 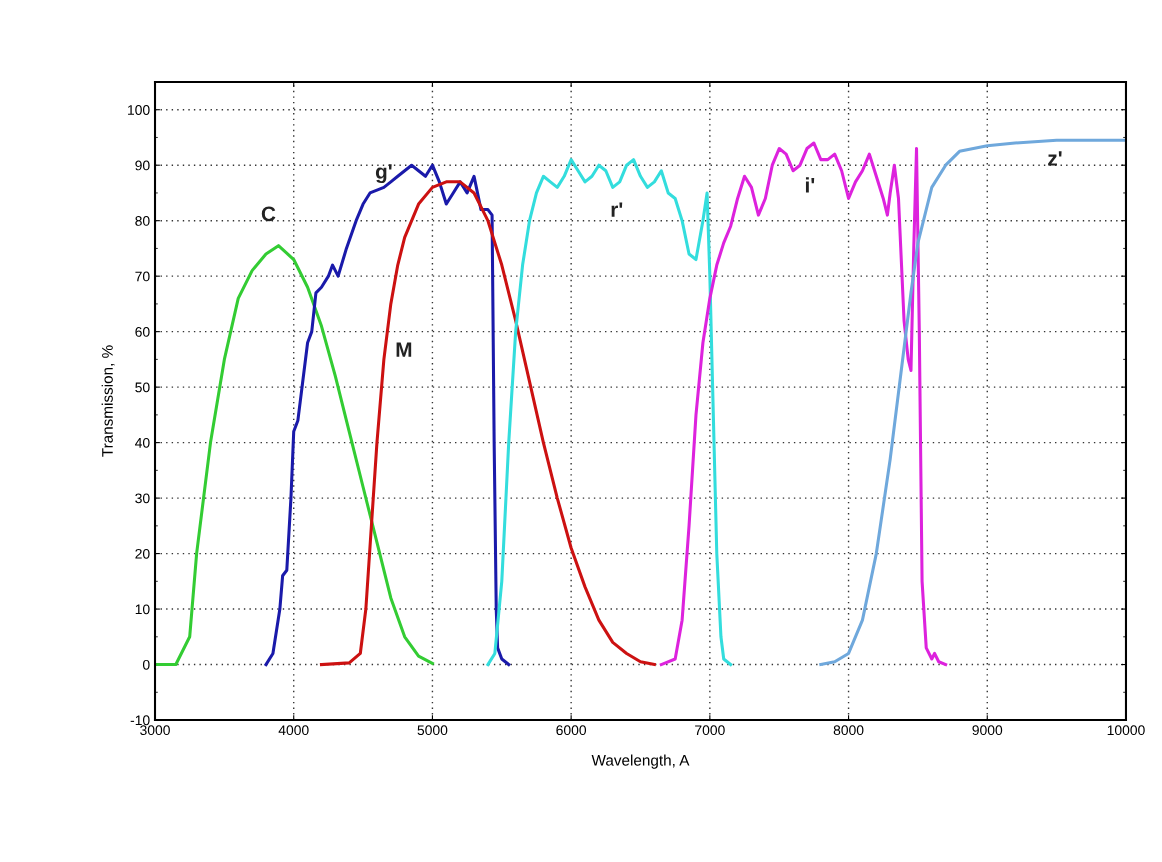 I want to click on y-axis-title: Transmission, %, so click(x=108, y=401).